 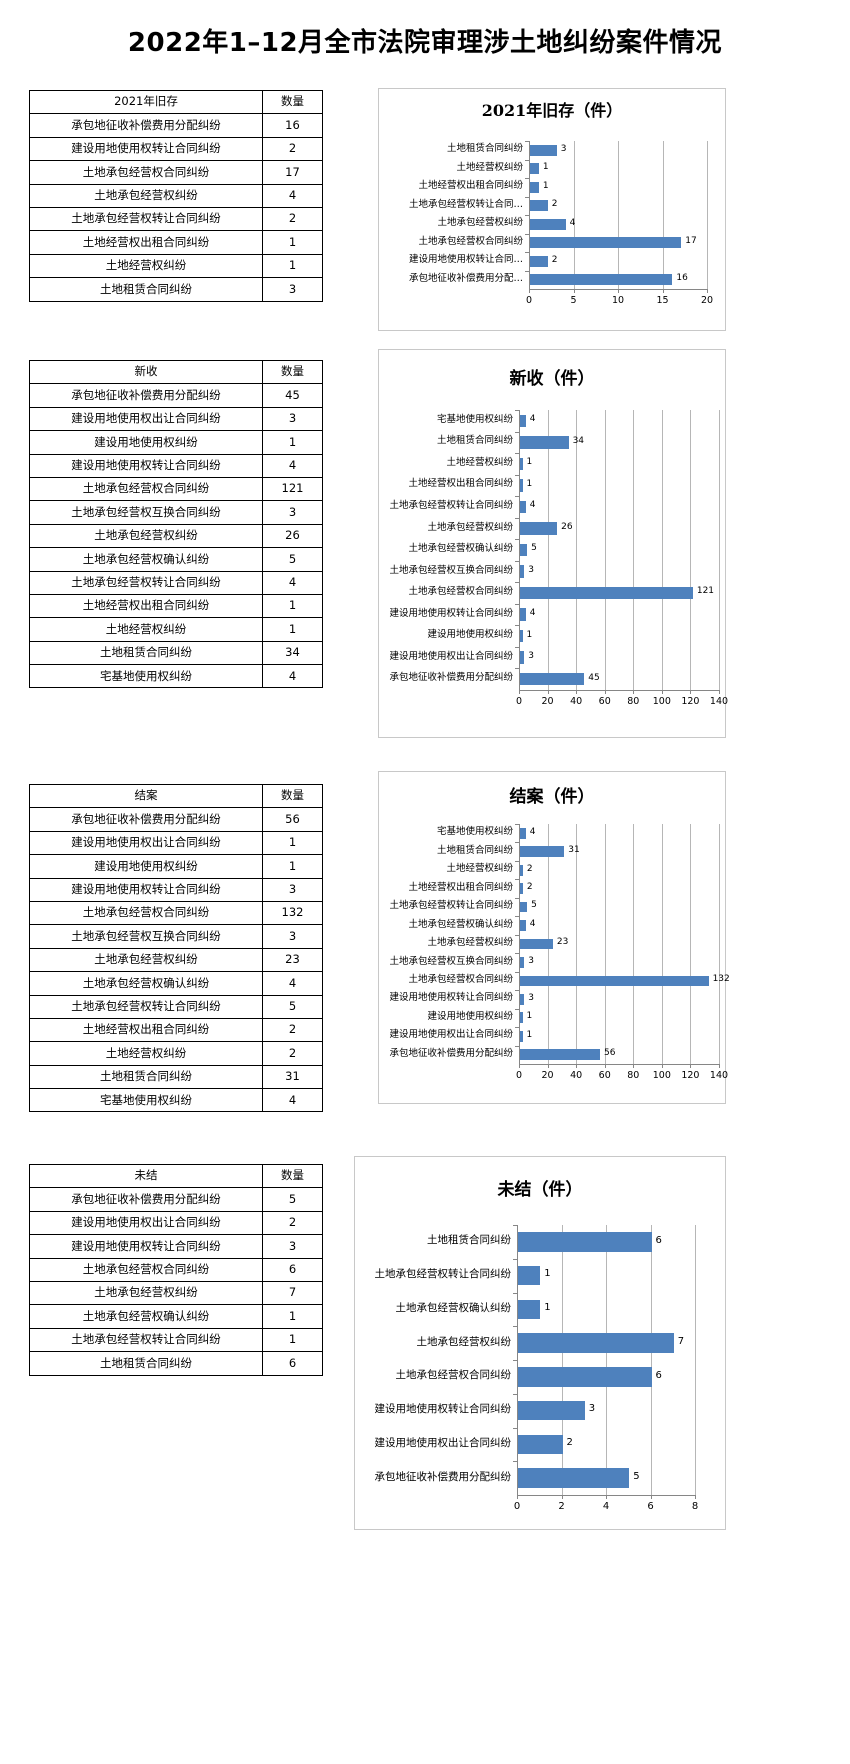 I want to click on chart-x-axis, so click(x=618, y=289).